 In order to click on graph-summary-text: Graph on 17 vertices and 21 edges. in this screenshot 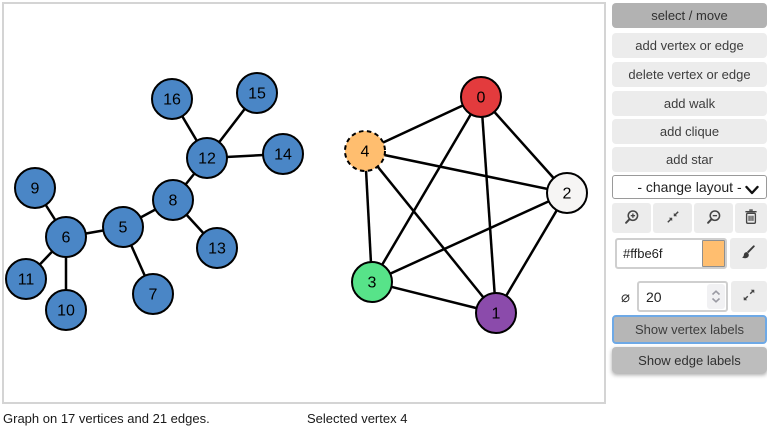, I will do `click(106, 418)`.